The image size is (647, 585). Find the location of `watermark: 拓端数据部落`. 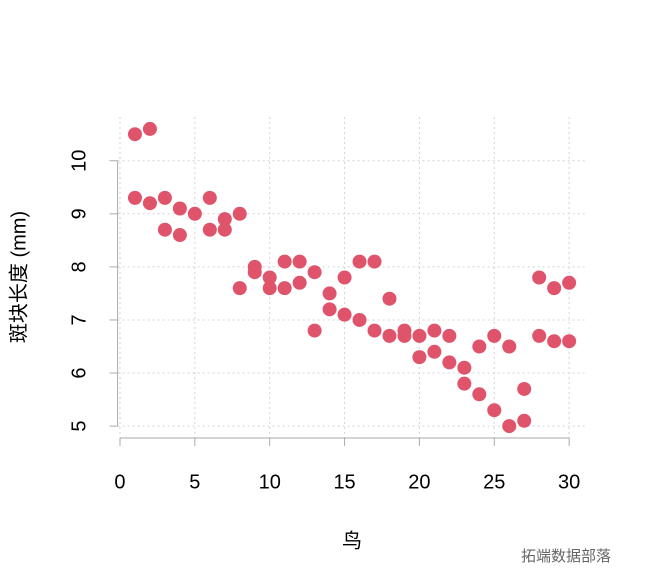

watermark: 拓端数据部落 is located at coordinates (566, 556).